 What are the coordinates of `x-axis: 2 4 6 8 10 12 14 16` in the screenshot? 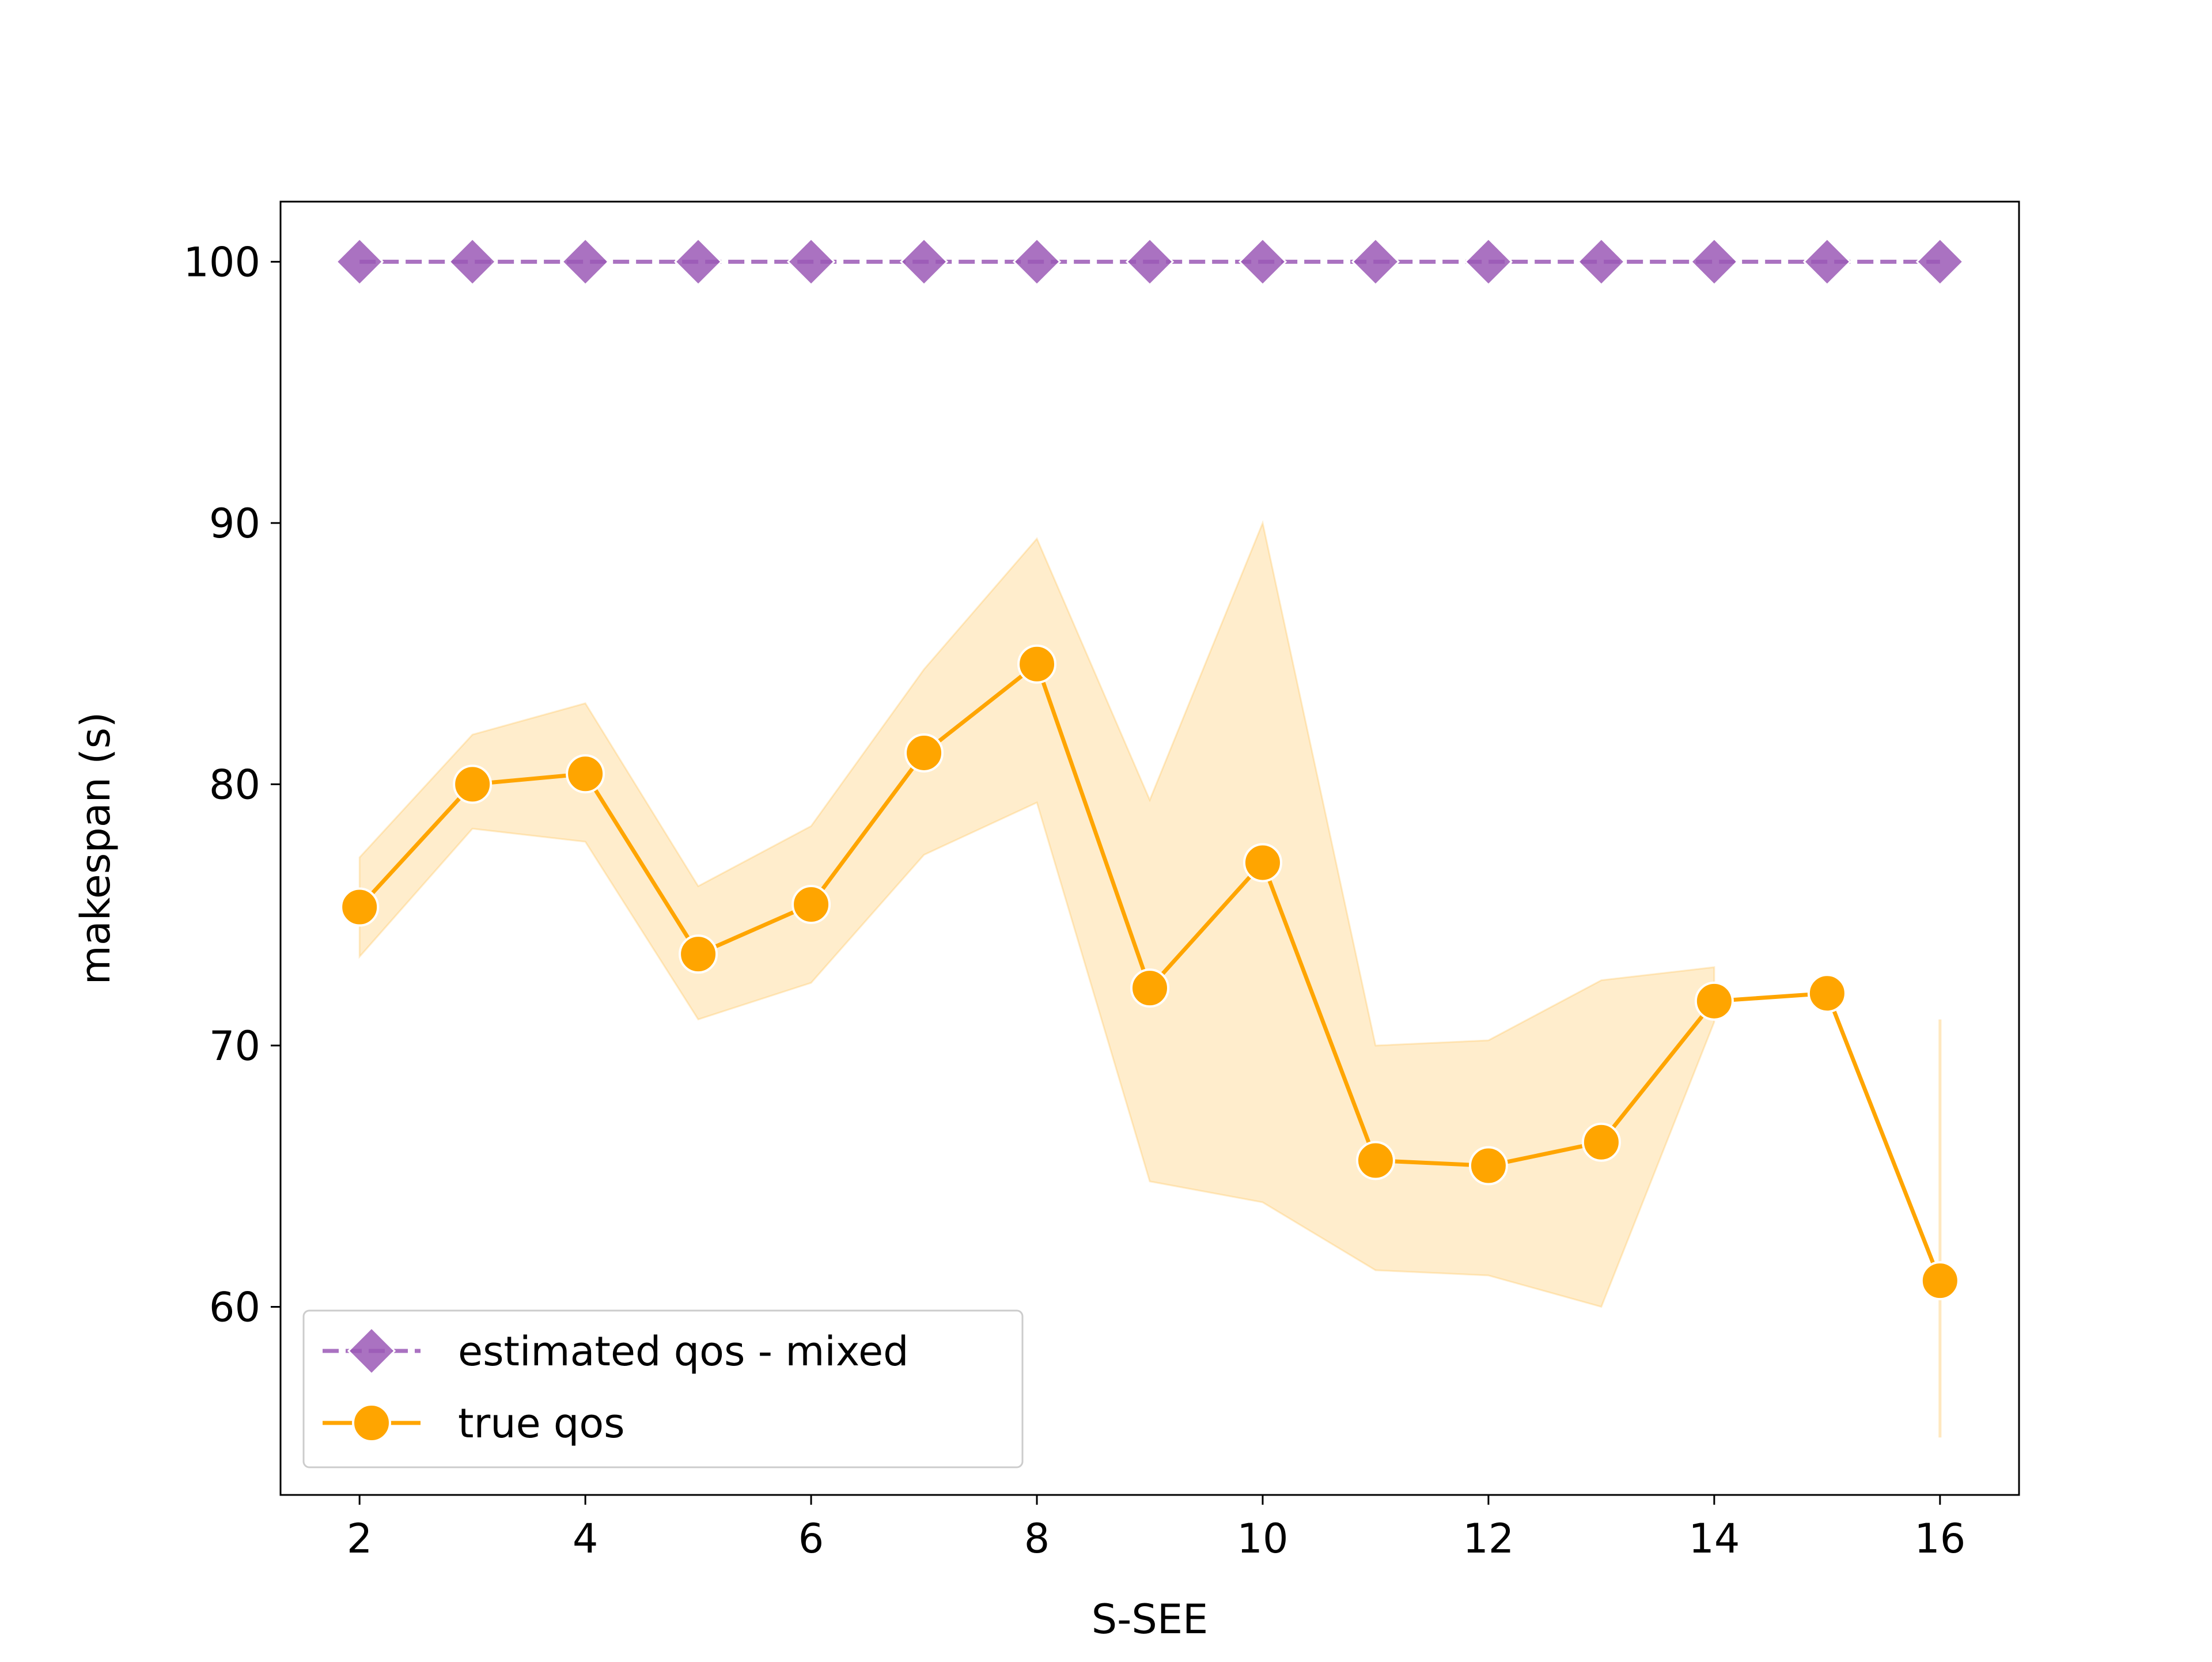 It's located at (1156, 1528).